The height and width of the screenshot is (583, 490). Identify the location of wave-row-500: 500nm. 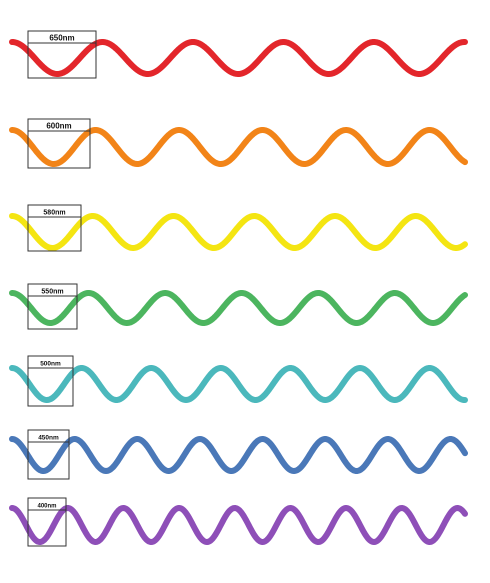
(238, 381).